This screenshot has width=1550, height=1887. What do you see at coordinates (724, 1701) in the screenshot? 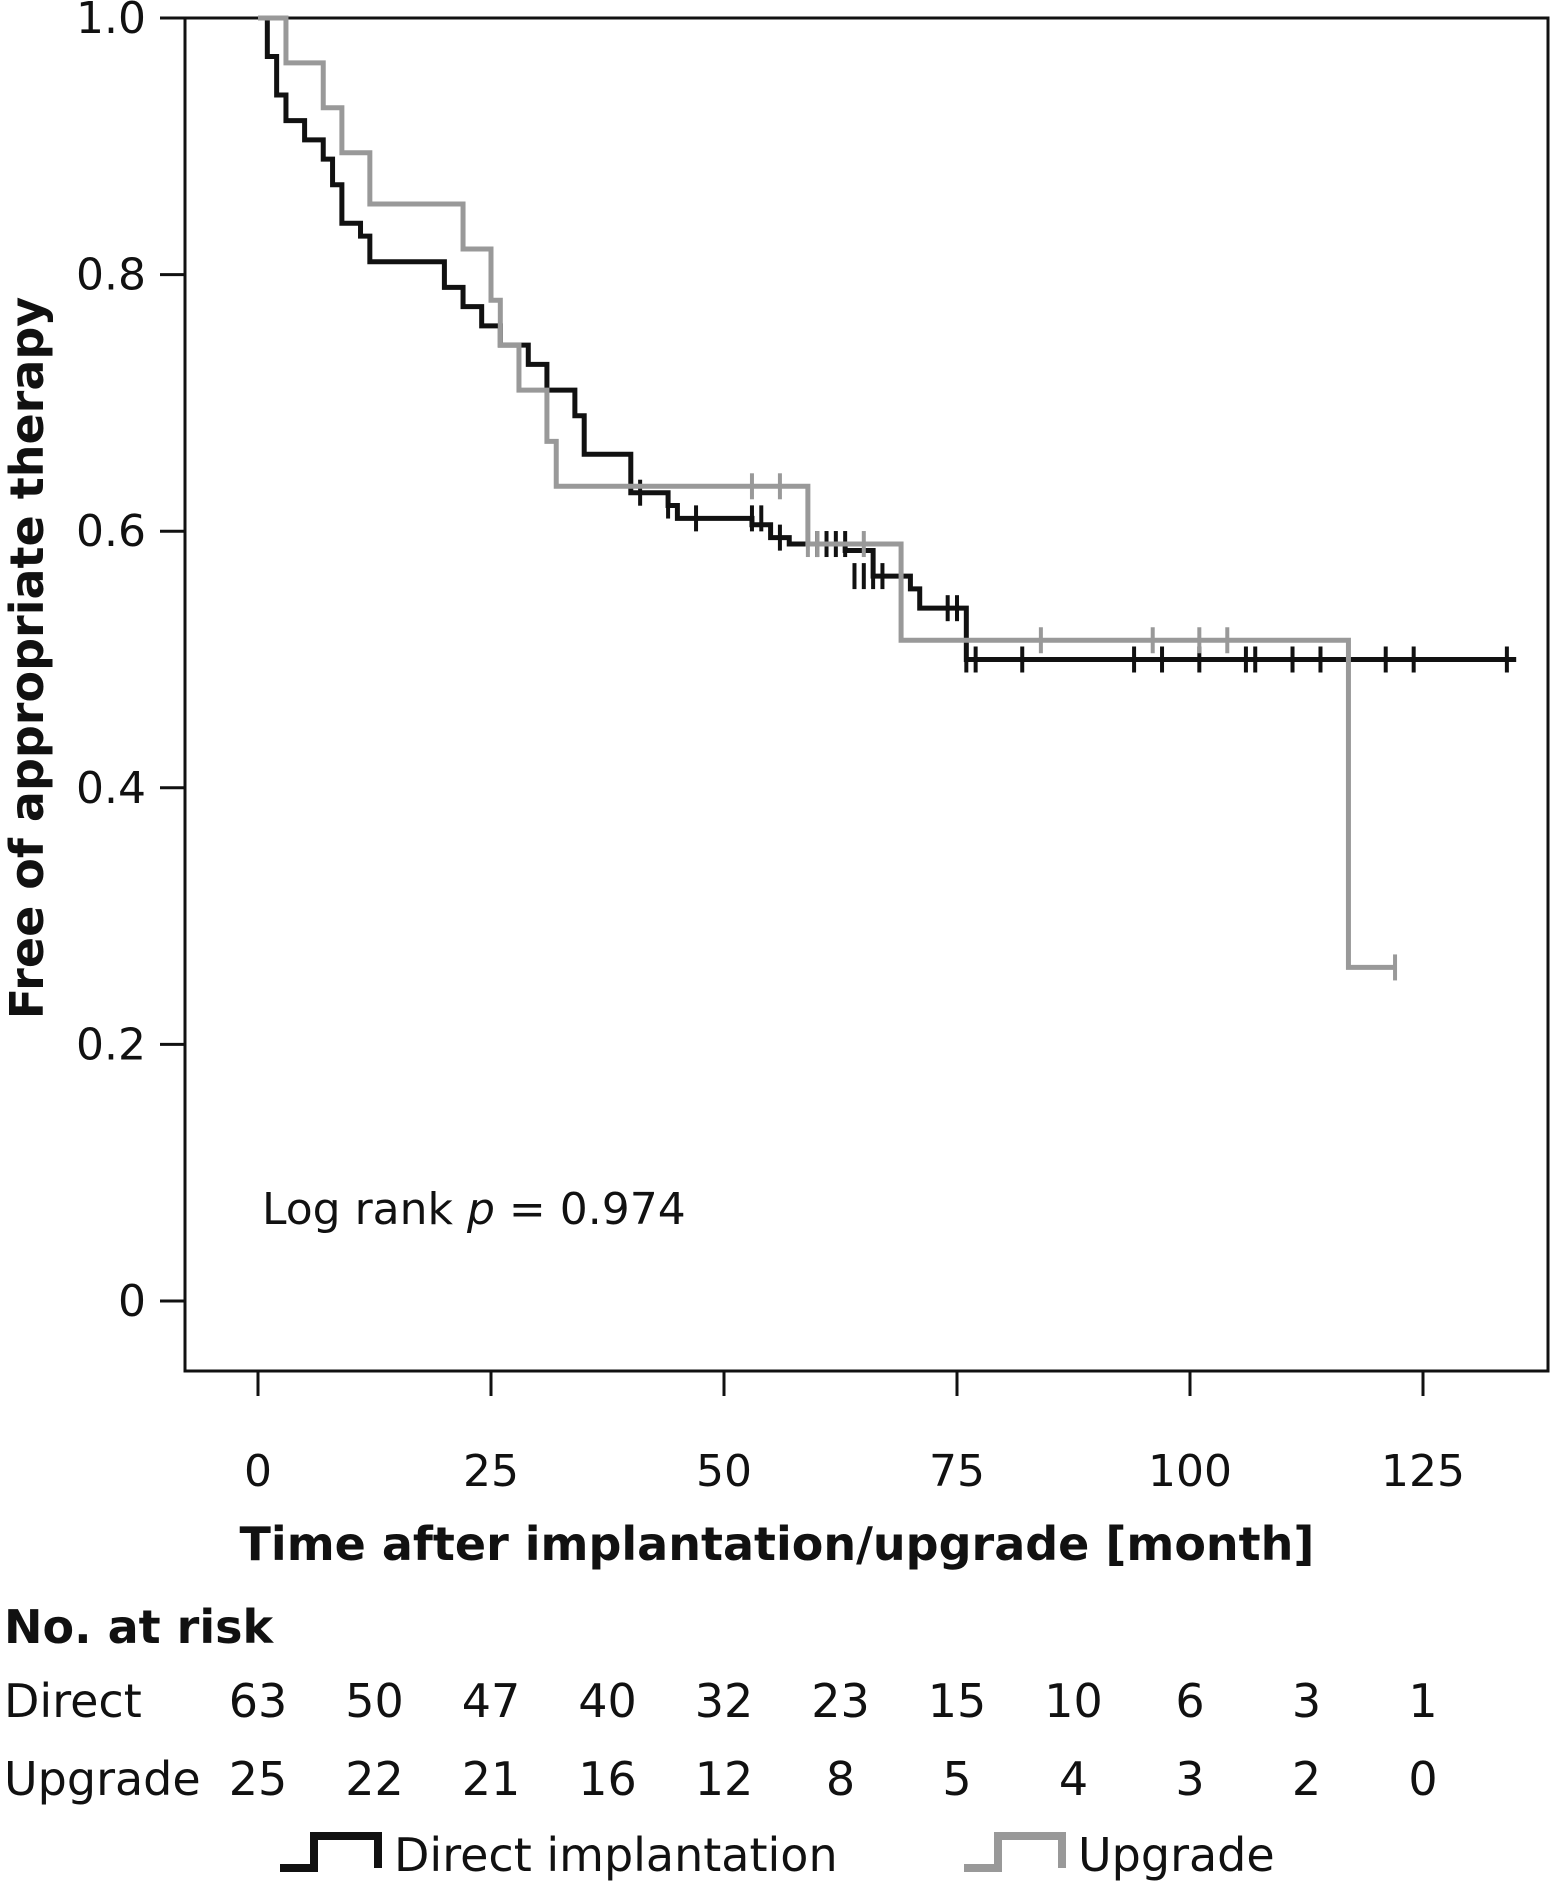
I see `risk-count: 32` at bounding box center [724, 1701].